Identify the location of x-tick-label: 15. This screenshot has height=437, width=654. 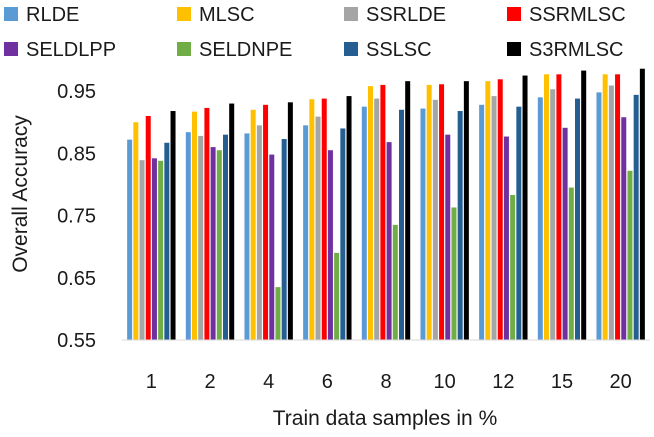
(562, 382).